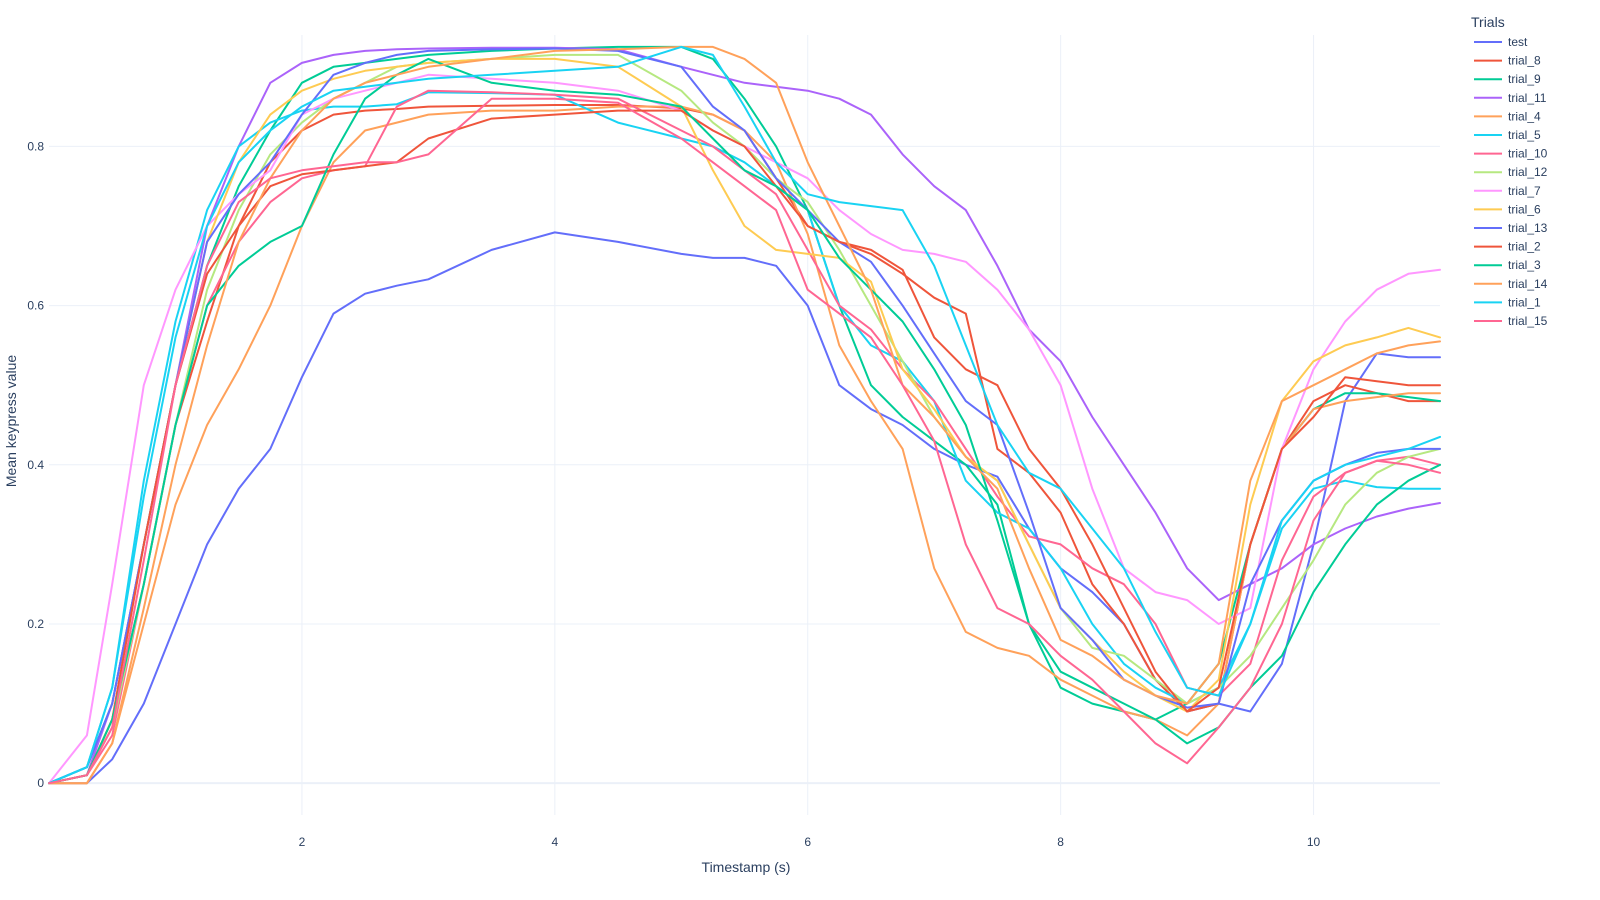 This screenshot has height=900, width=1600. I want to click on legend-item-trial-7: trial_7, so click(1507, 191).